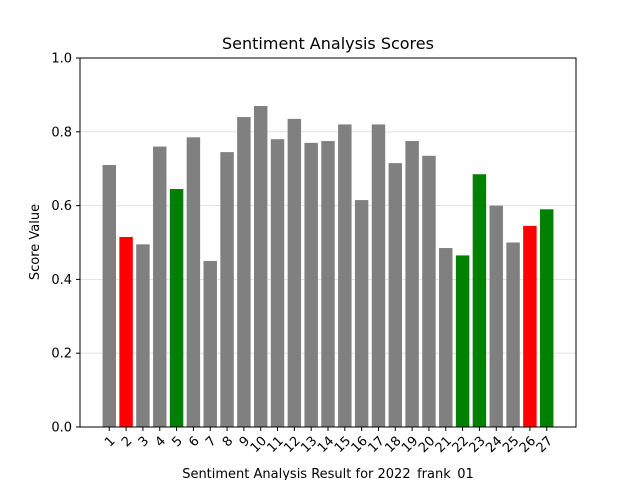 The image size is (640, 480). Describe the element at coordinates (127, 442) in the screenshot. I see `x-tick-label: 2` at that location.